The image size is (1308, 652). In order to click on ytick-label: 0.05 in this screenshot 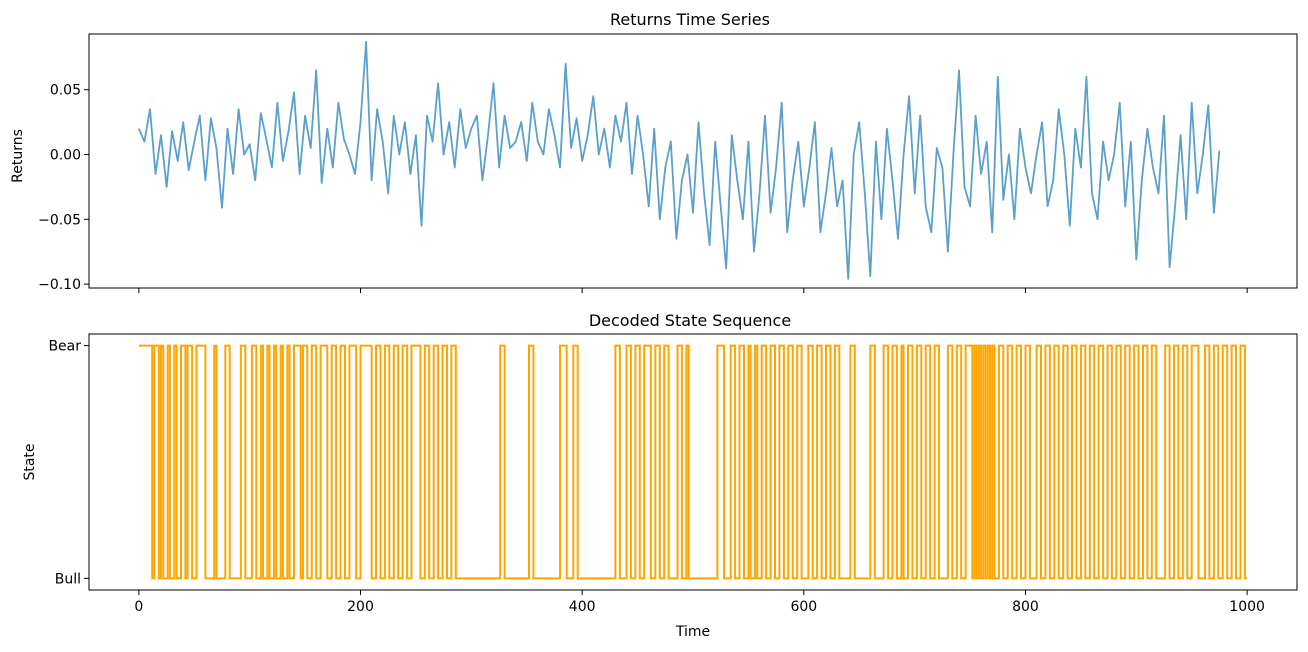, I will do `click(65, 91)`.